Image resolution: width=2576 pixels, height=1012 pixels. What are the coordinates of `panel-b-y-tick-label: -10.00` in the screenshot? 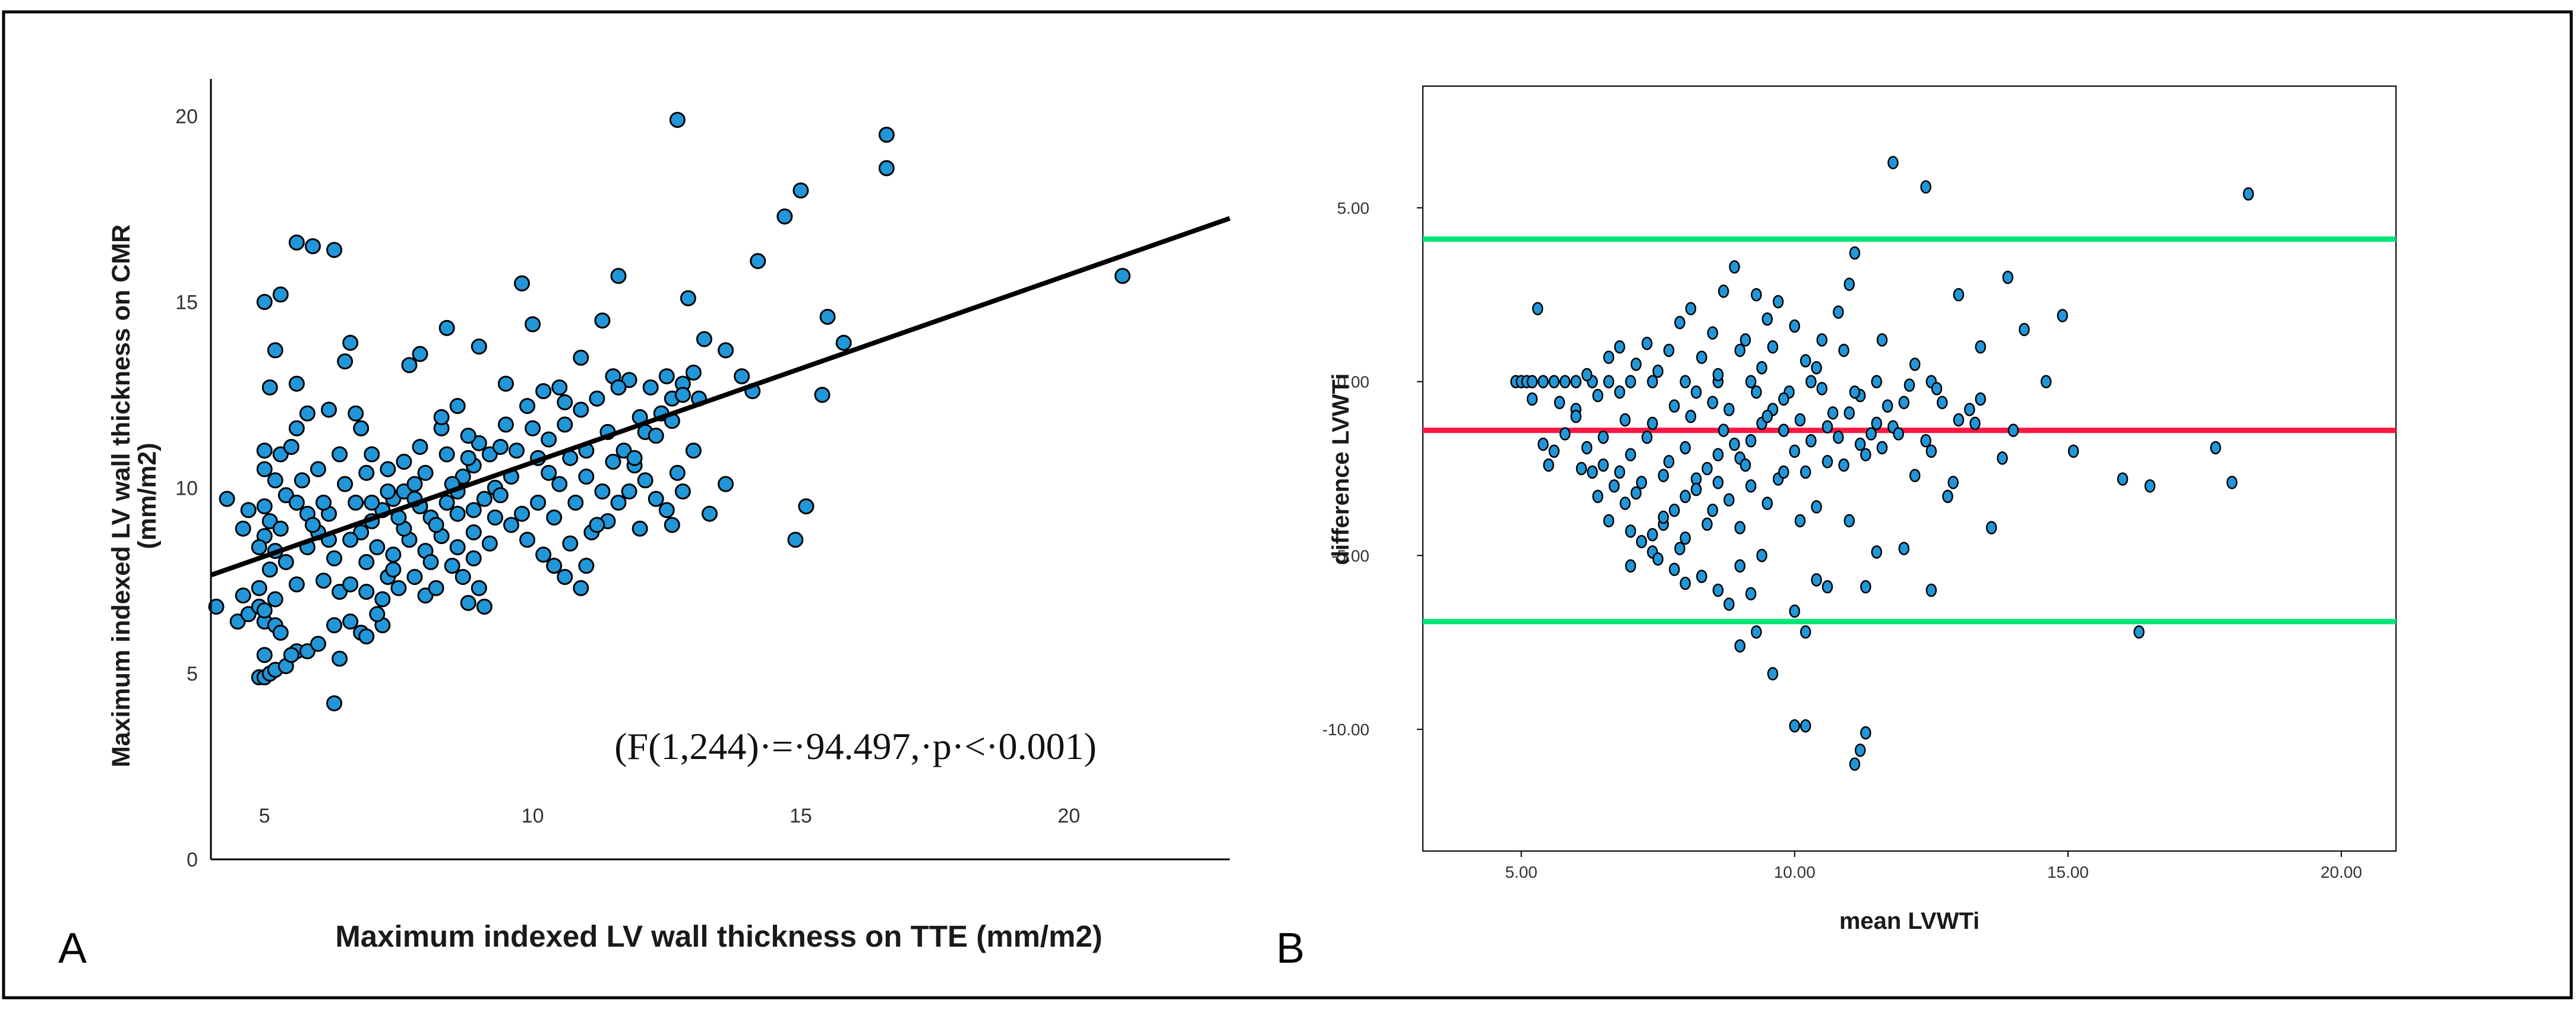 It's located at (1345, 729).